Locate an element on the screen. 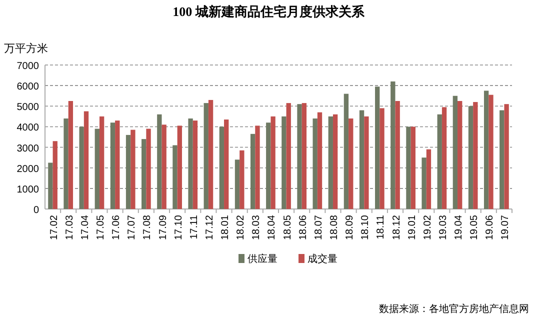 This screenshot has height=321, width=537. y-tick-label: 4000 is located at coordinates (28, 128).